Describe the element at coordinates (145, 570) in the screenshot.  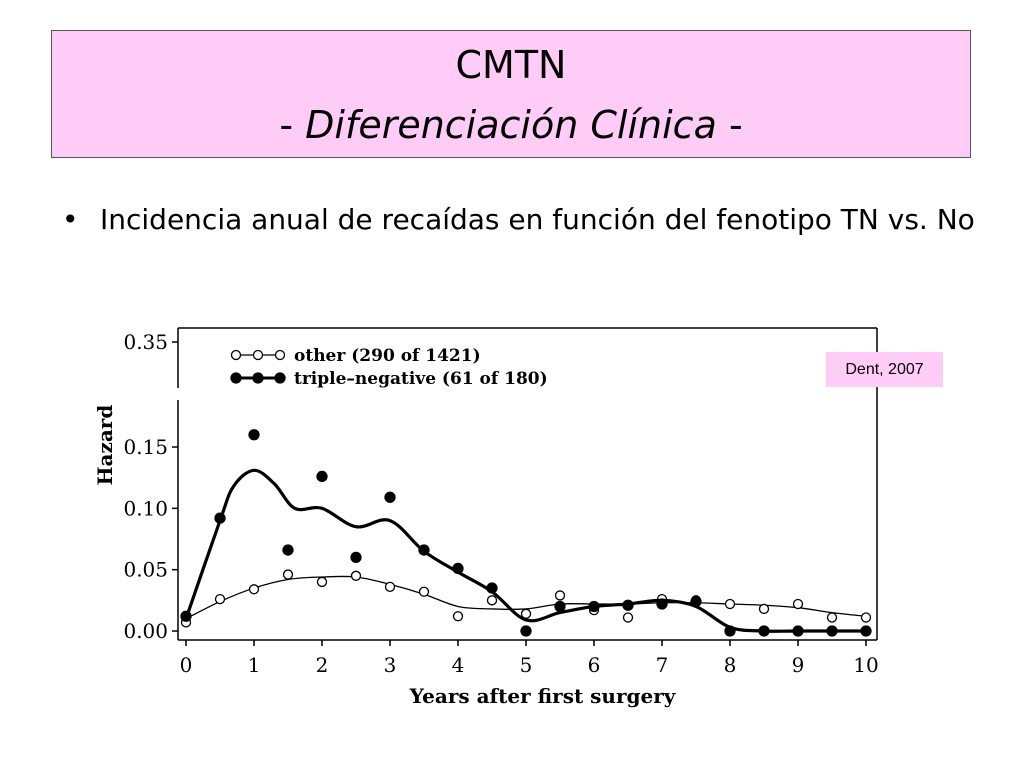
I see `y-tick-label: 0.05` at that location.